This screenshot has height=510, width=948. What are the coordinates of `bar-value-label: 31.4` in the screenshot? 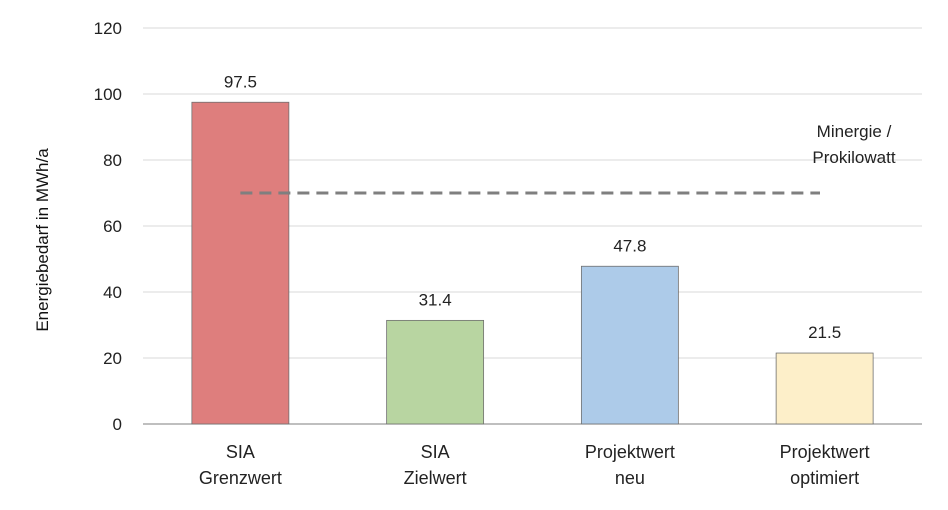 It's located at (435, 299).